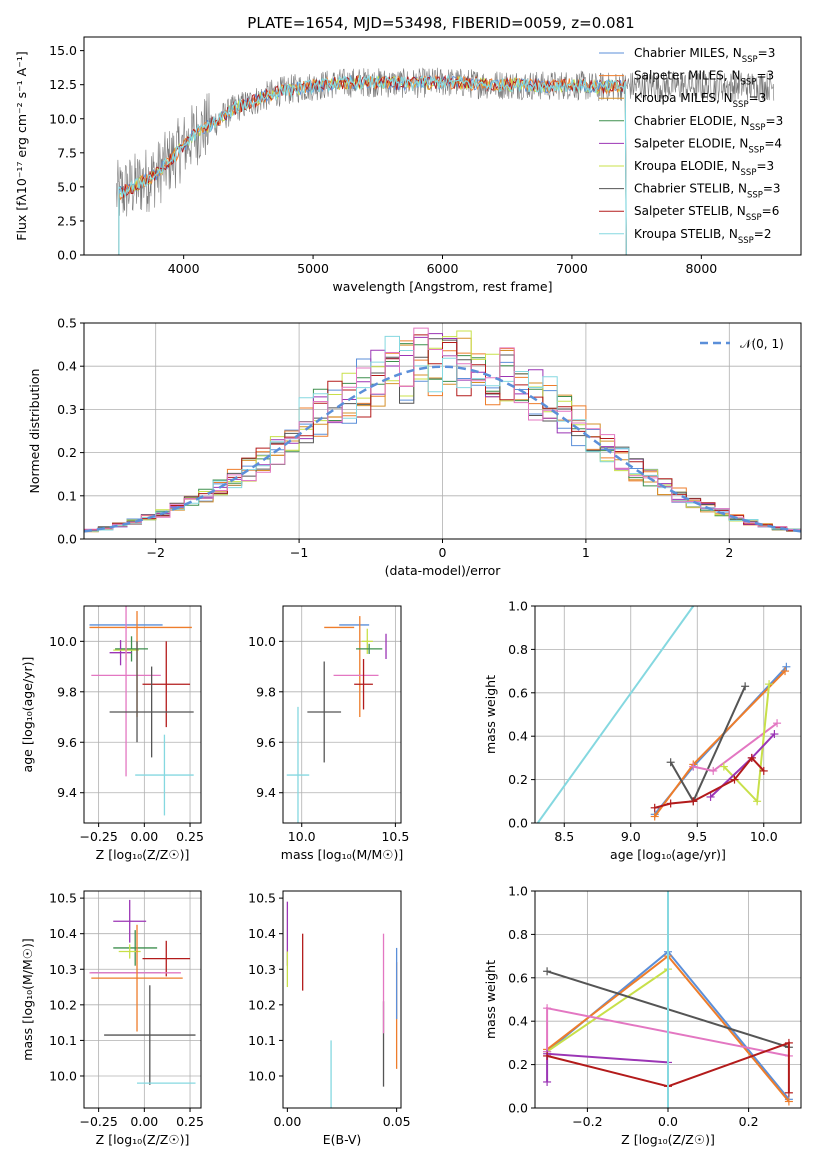 This screenshot has width=819, height=1170. I want to click on y-tick-label: 15.0, so click(63, 50).